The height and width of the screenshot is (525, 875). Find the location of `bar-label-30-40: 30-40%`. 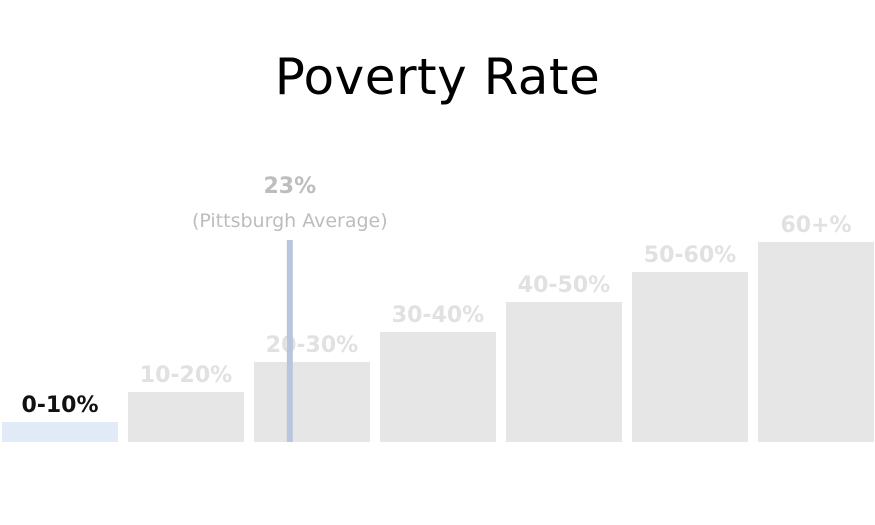

bar-label-30-40: 30-40% is located at coordinates (438, 315).